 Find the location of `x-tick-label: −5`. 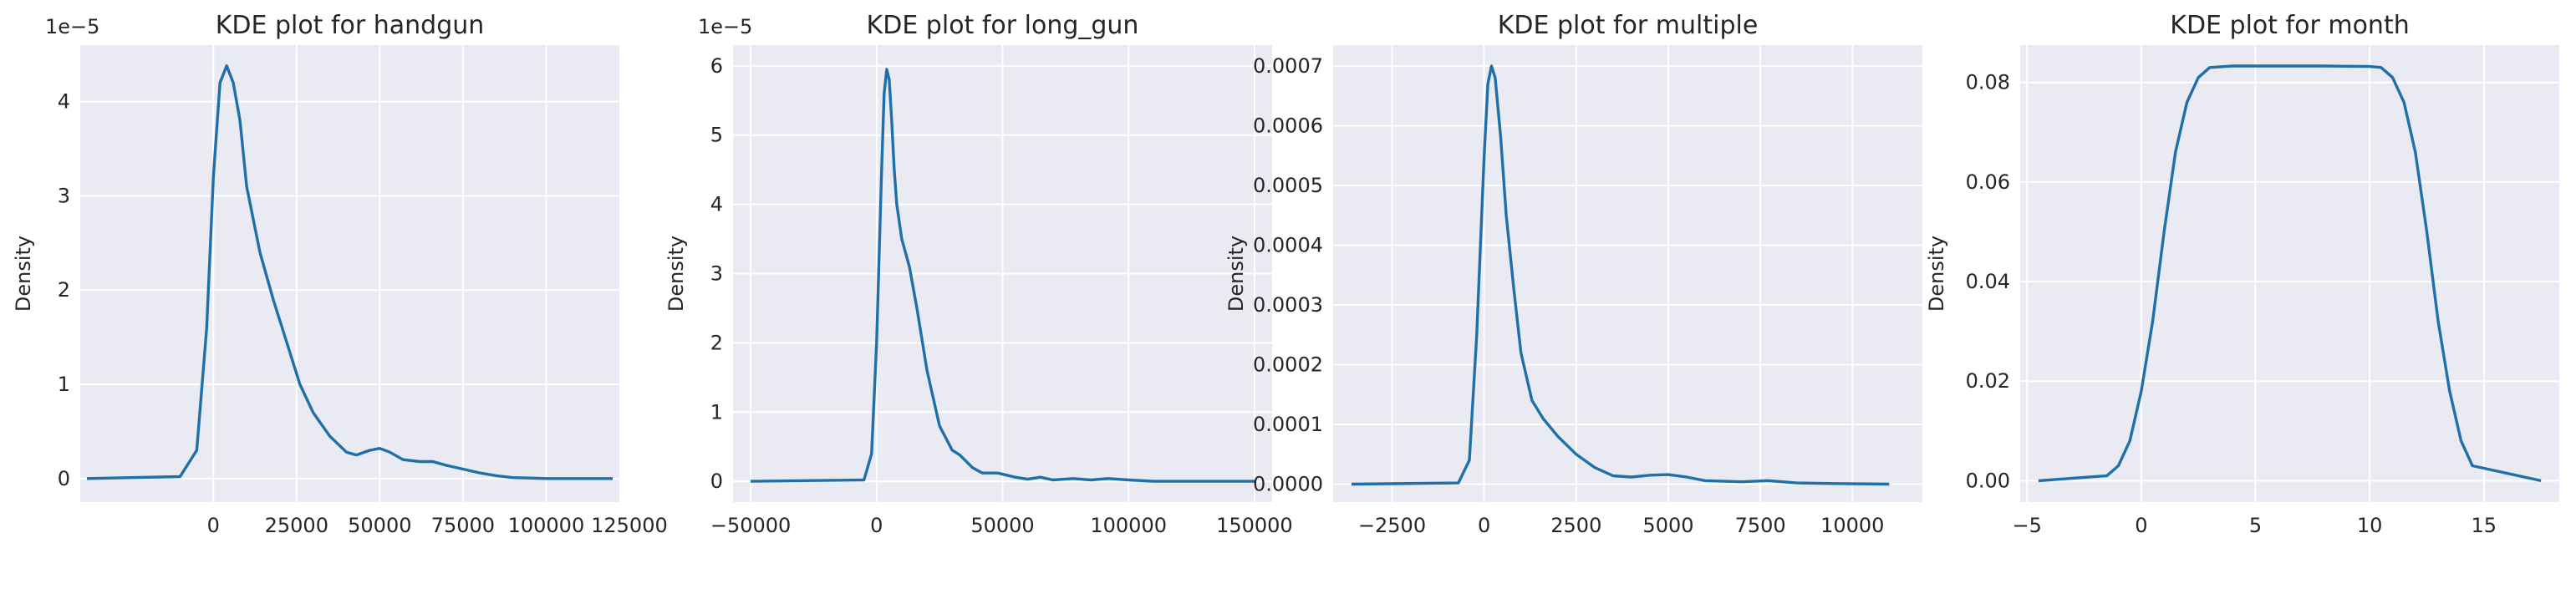

x-tick-label: −5 is located at coordinates (2027, 525).